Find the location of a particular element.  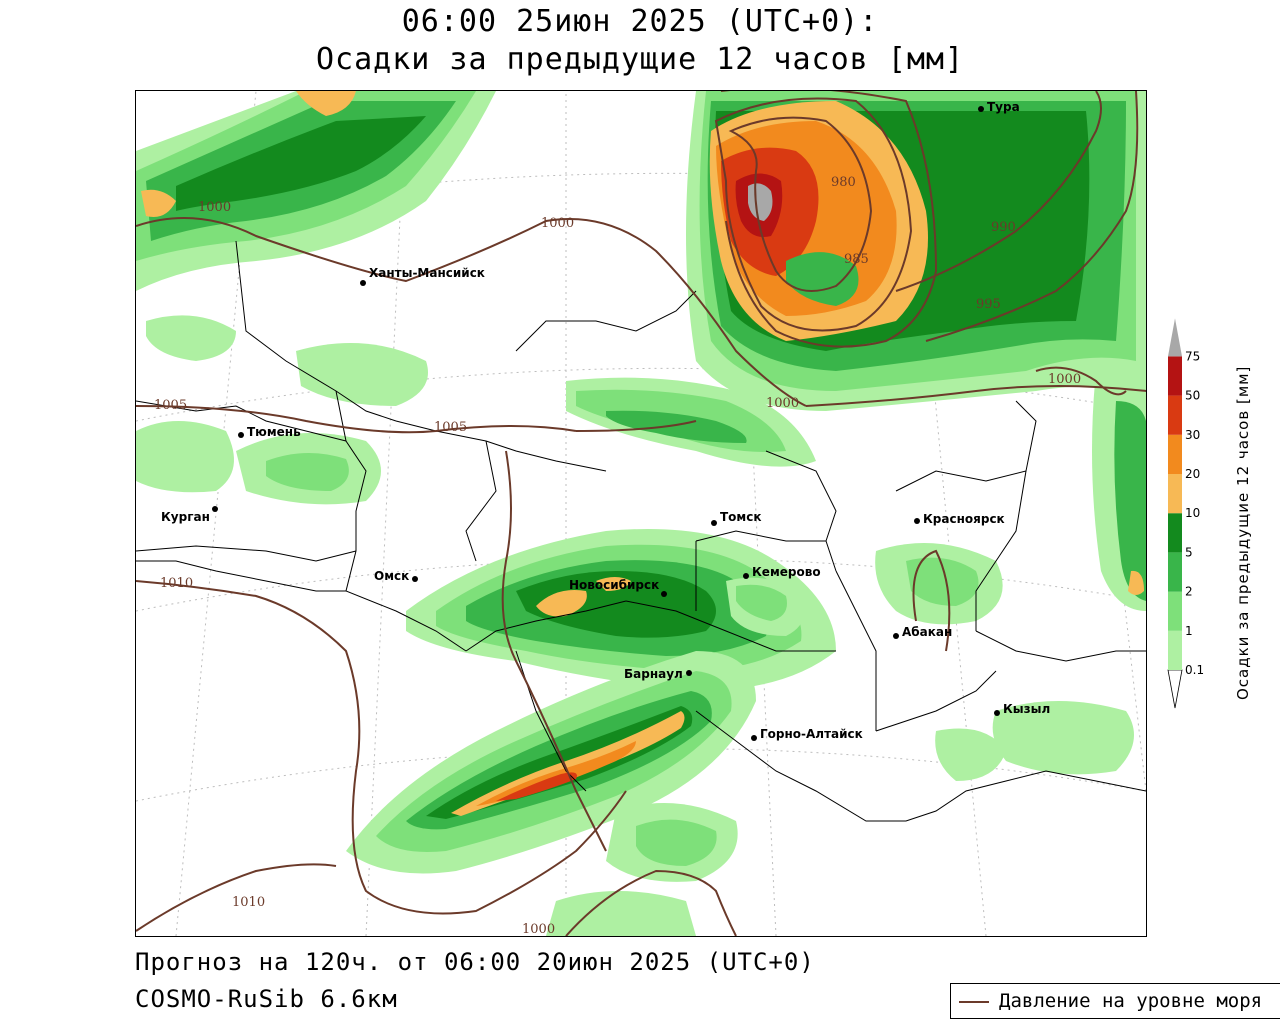

isobar-legend-label: Давление на уровне моря is located at coordinates (1131, 1001).